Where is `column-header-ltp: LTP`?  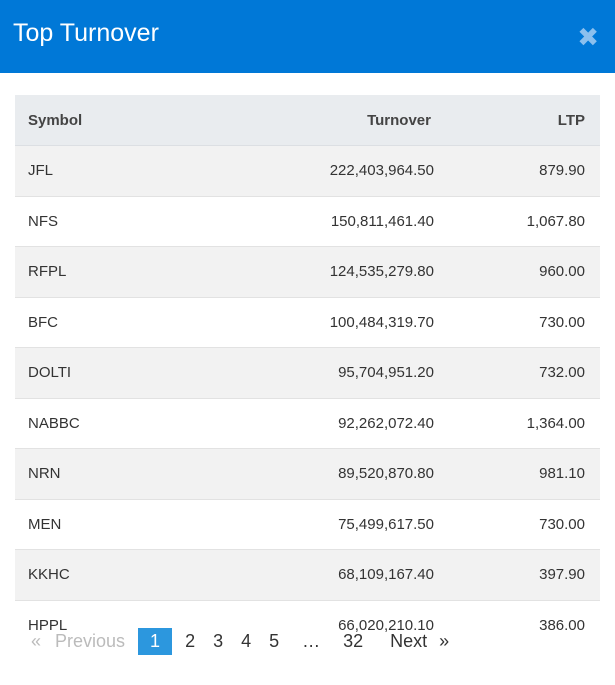 column-header-ltp: LTP is located at coordinates (517, 120).